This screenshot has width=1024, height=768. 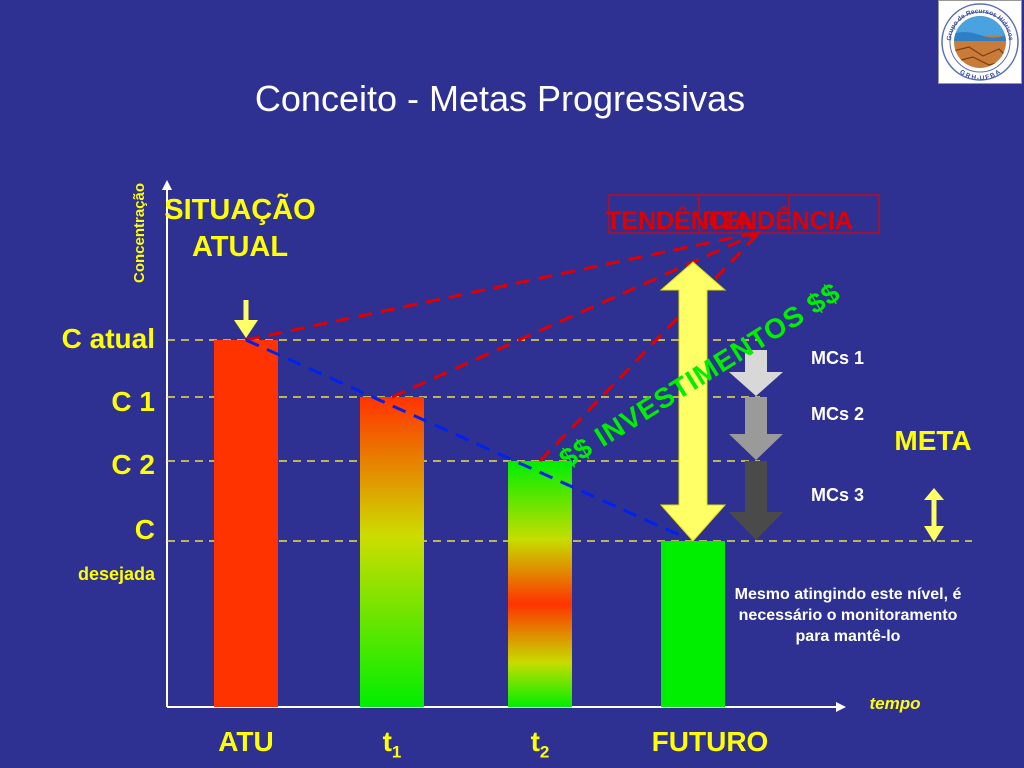 What do you see at coordinates (116, 574) in the screenshot?
I see `level-label-c-desejada-word: desejada` at bounding box center [116, 574].